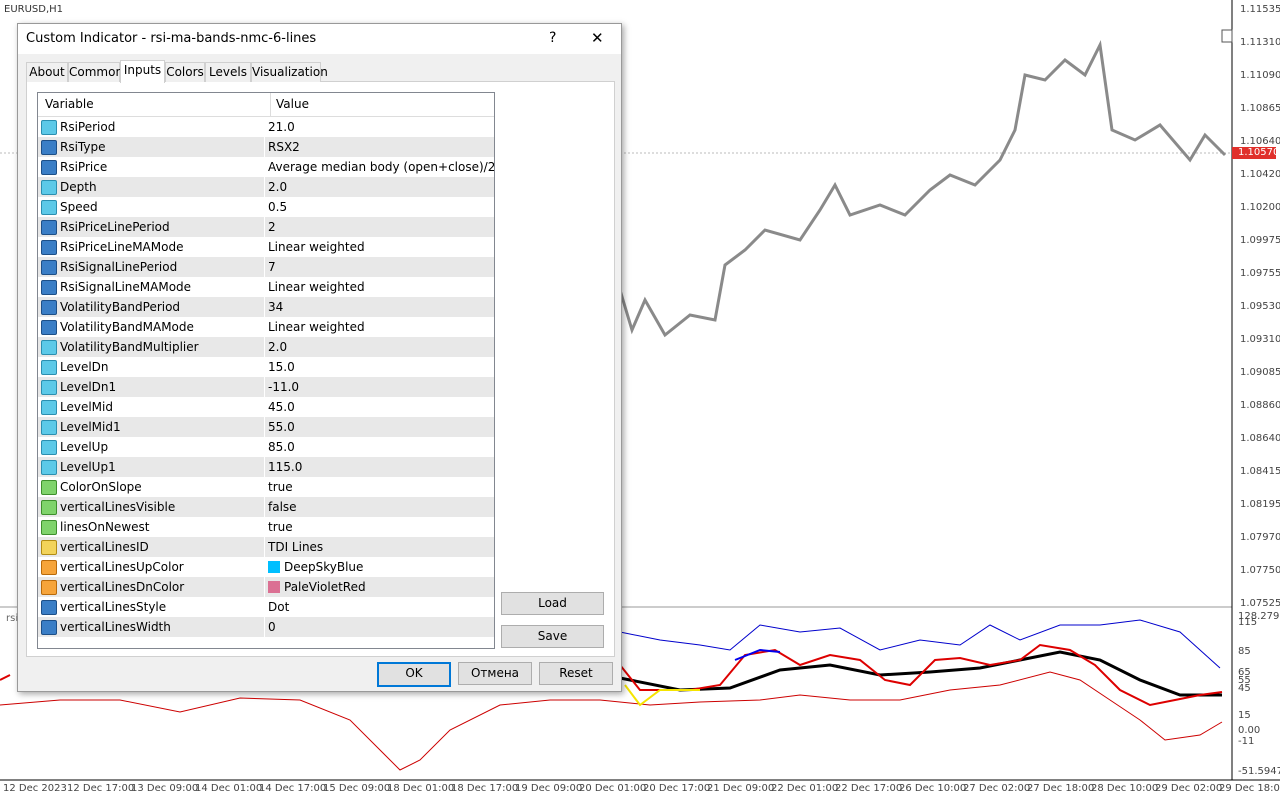  Describe the element at coordinates (95, 72) in the screenshot. I see `tab: Common` at that location.